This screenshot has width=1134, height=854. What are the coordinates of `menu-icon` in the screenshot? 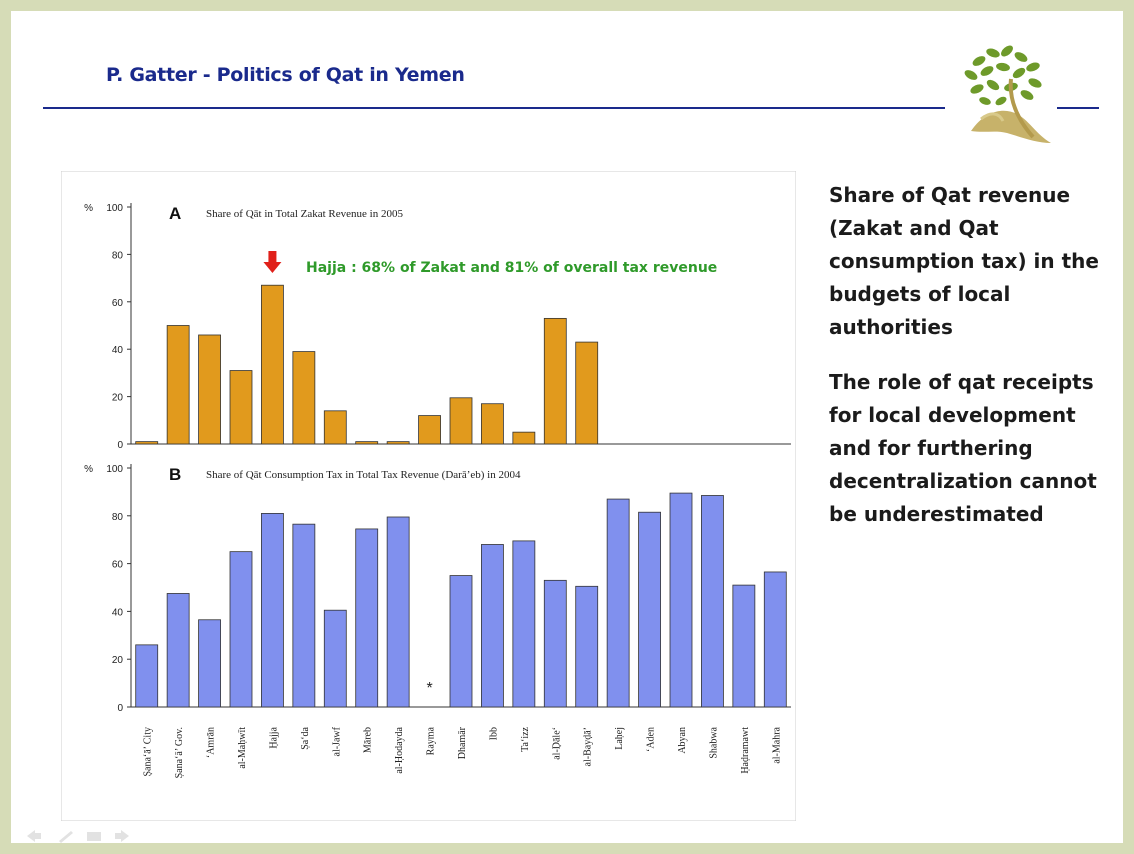 It's located at (94, 836).